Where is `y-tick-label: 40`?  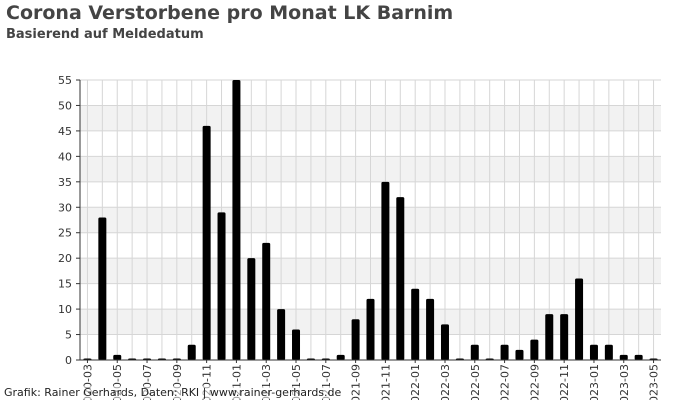
y-tick-label: 40 is located at coordinates (65, 156).